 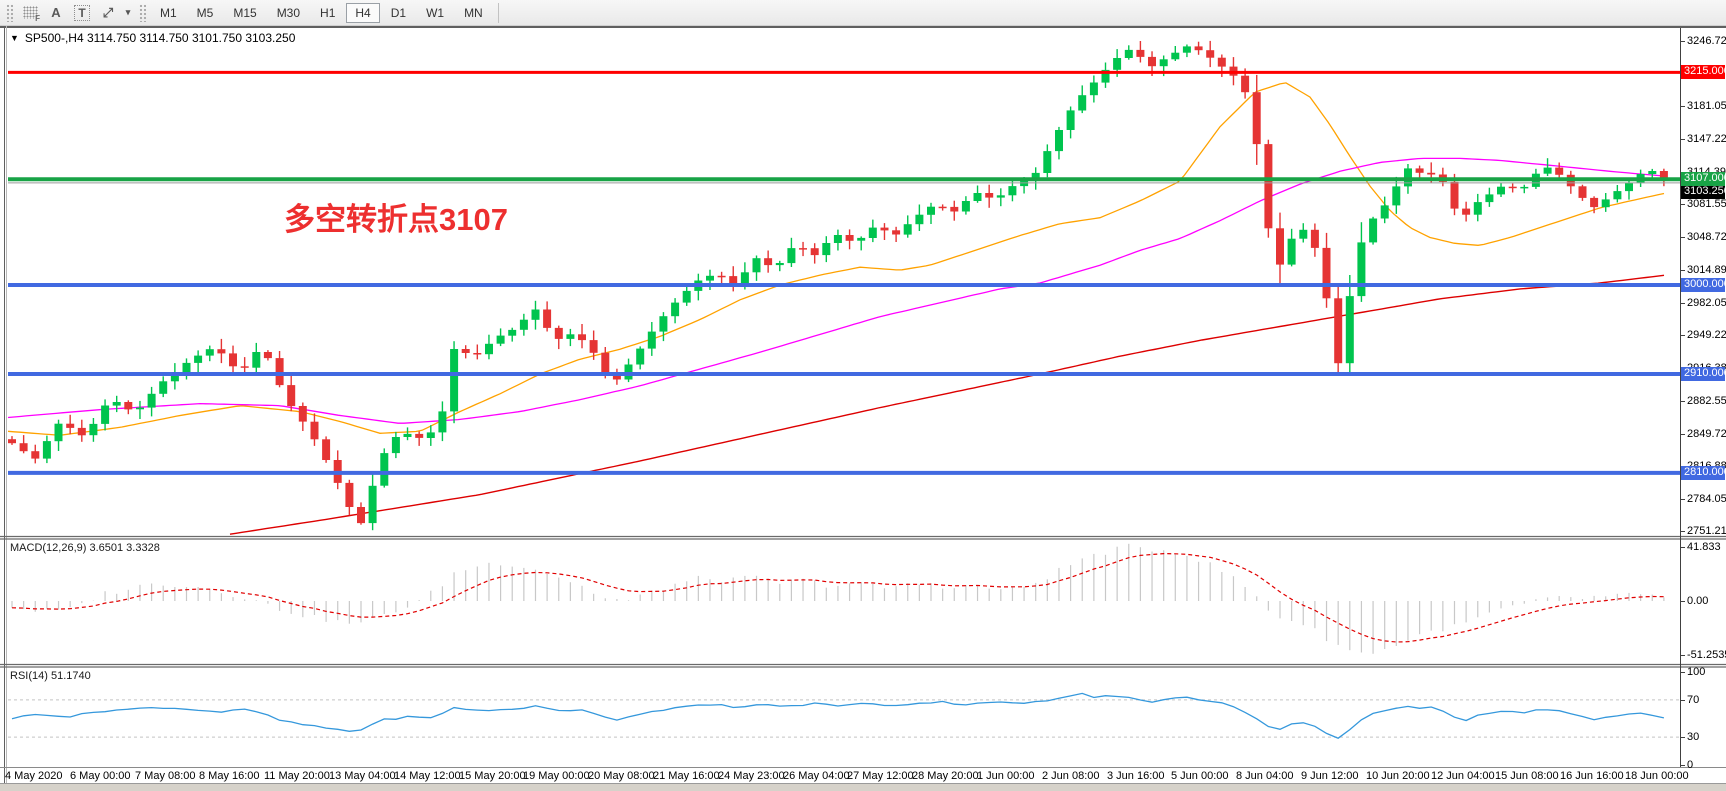 I want to click on toolbar: F A T ⤢ ▾ M1 M5 M15 M30 H1 H4 D1 W1 MN, so click(x=863, y=13).